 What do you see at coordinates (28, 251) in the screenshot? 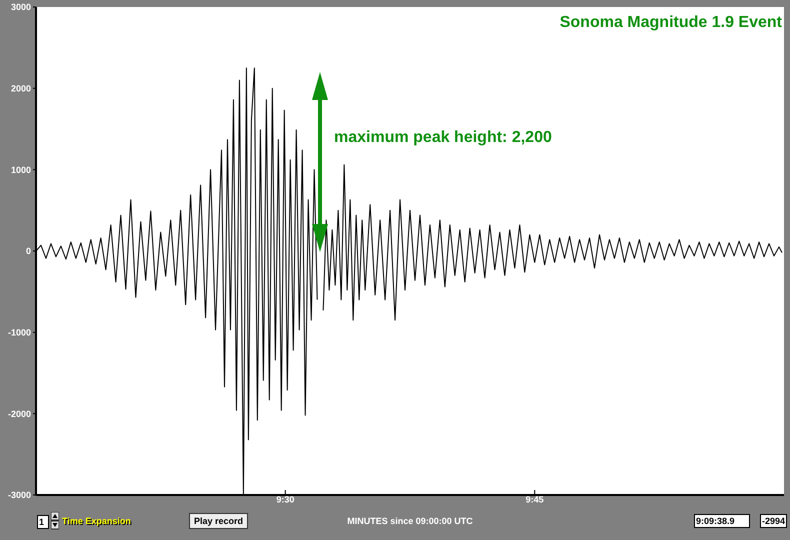
I see `y-tick-label: 0` at bounding box center [28, 251].